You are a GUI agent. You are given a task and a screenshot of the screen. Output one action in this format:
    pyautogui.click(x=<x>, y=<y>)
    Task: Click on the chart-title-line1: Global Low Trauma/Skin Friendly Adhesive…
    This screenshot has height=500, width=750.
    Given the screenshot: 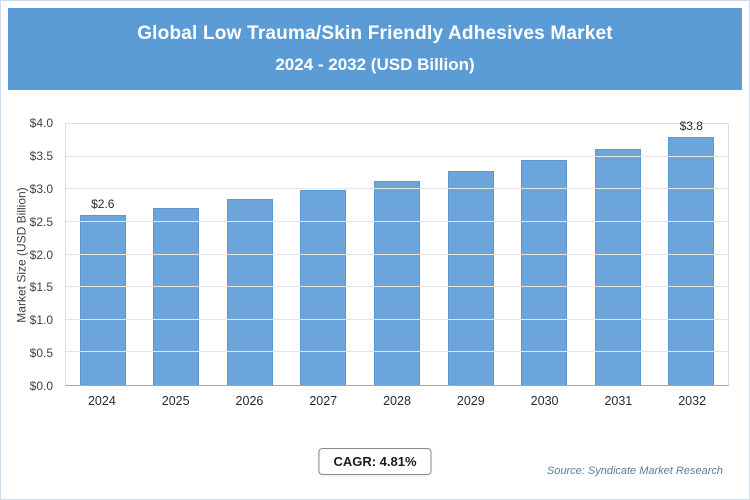 What is the action you would take?
    pyautogui.click(x=375, y=33)
    